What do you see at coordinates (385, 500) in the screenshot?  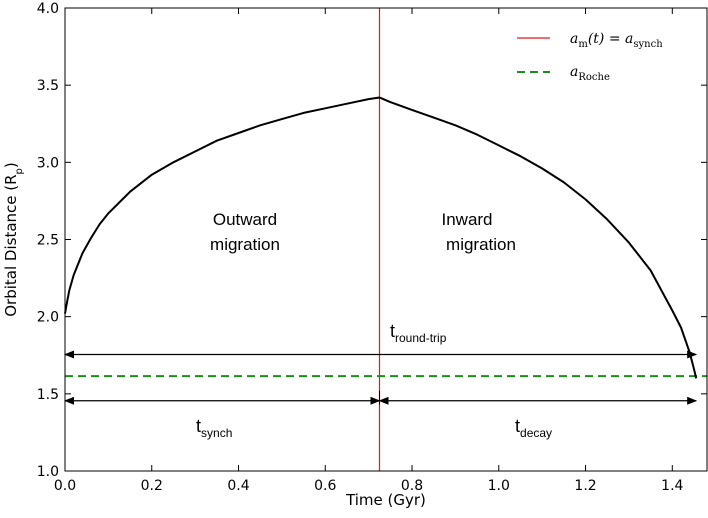 I see `x-axis-title: Time (Gyr)` at bounding box center [385, 500].